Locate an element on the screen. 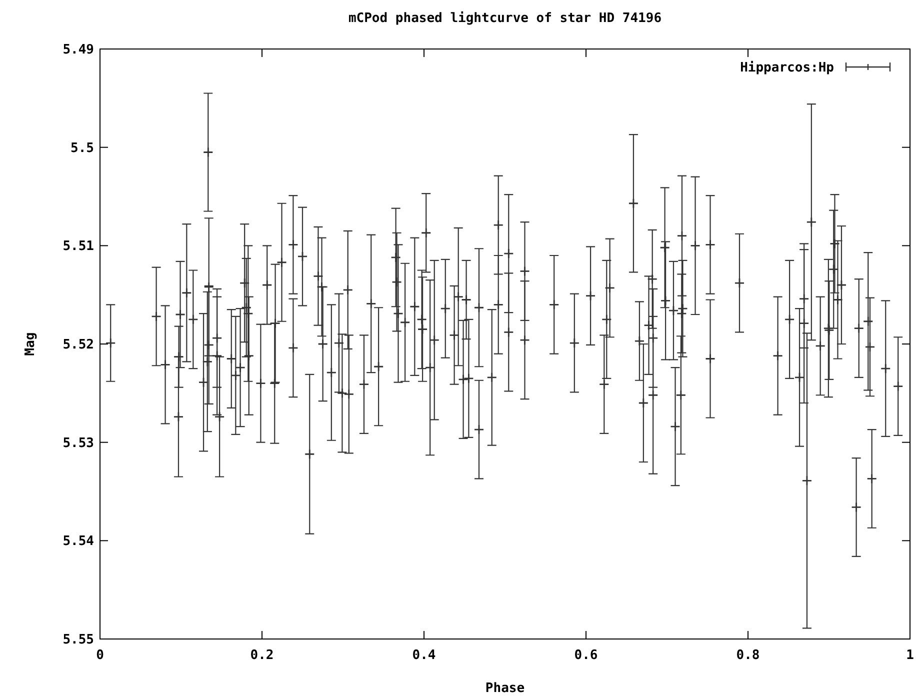  y-tick-label: 5.53 is located at coordinates (78, 443).